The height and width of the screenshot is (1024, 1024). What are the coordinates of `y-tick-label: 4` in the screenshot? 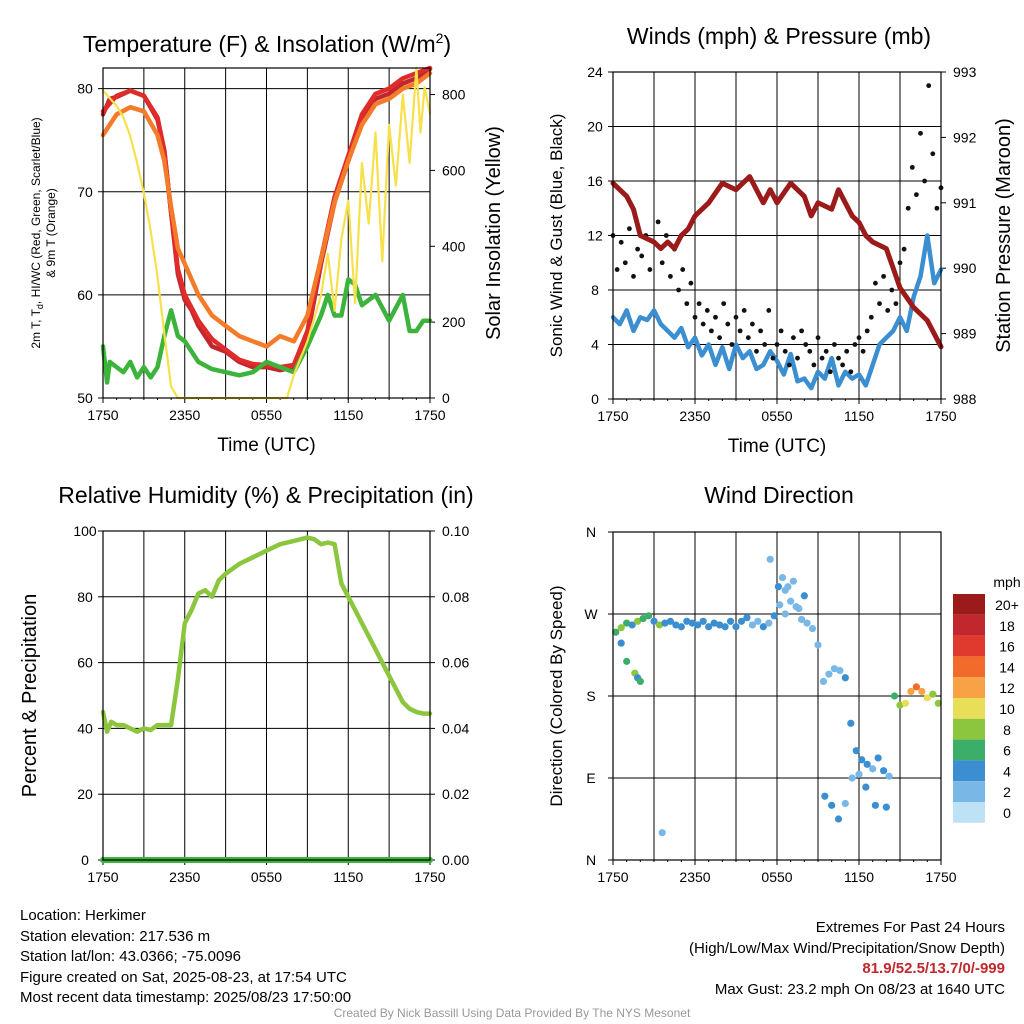 It's located at (595, 345).